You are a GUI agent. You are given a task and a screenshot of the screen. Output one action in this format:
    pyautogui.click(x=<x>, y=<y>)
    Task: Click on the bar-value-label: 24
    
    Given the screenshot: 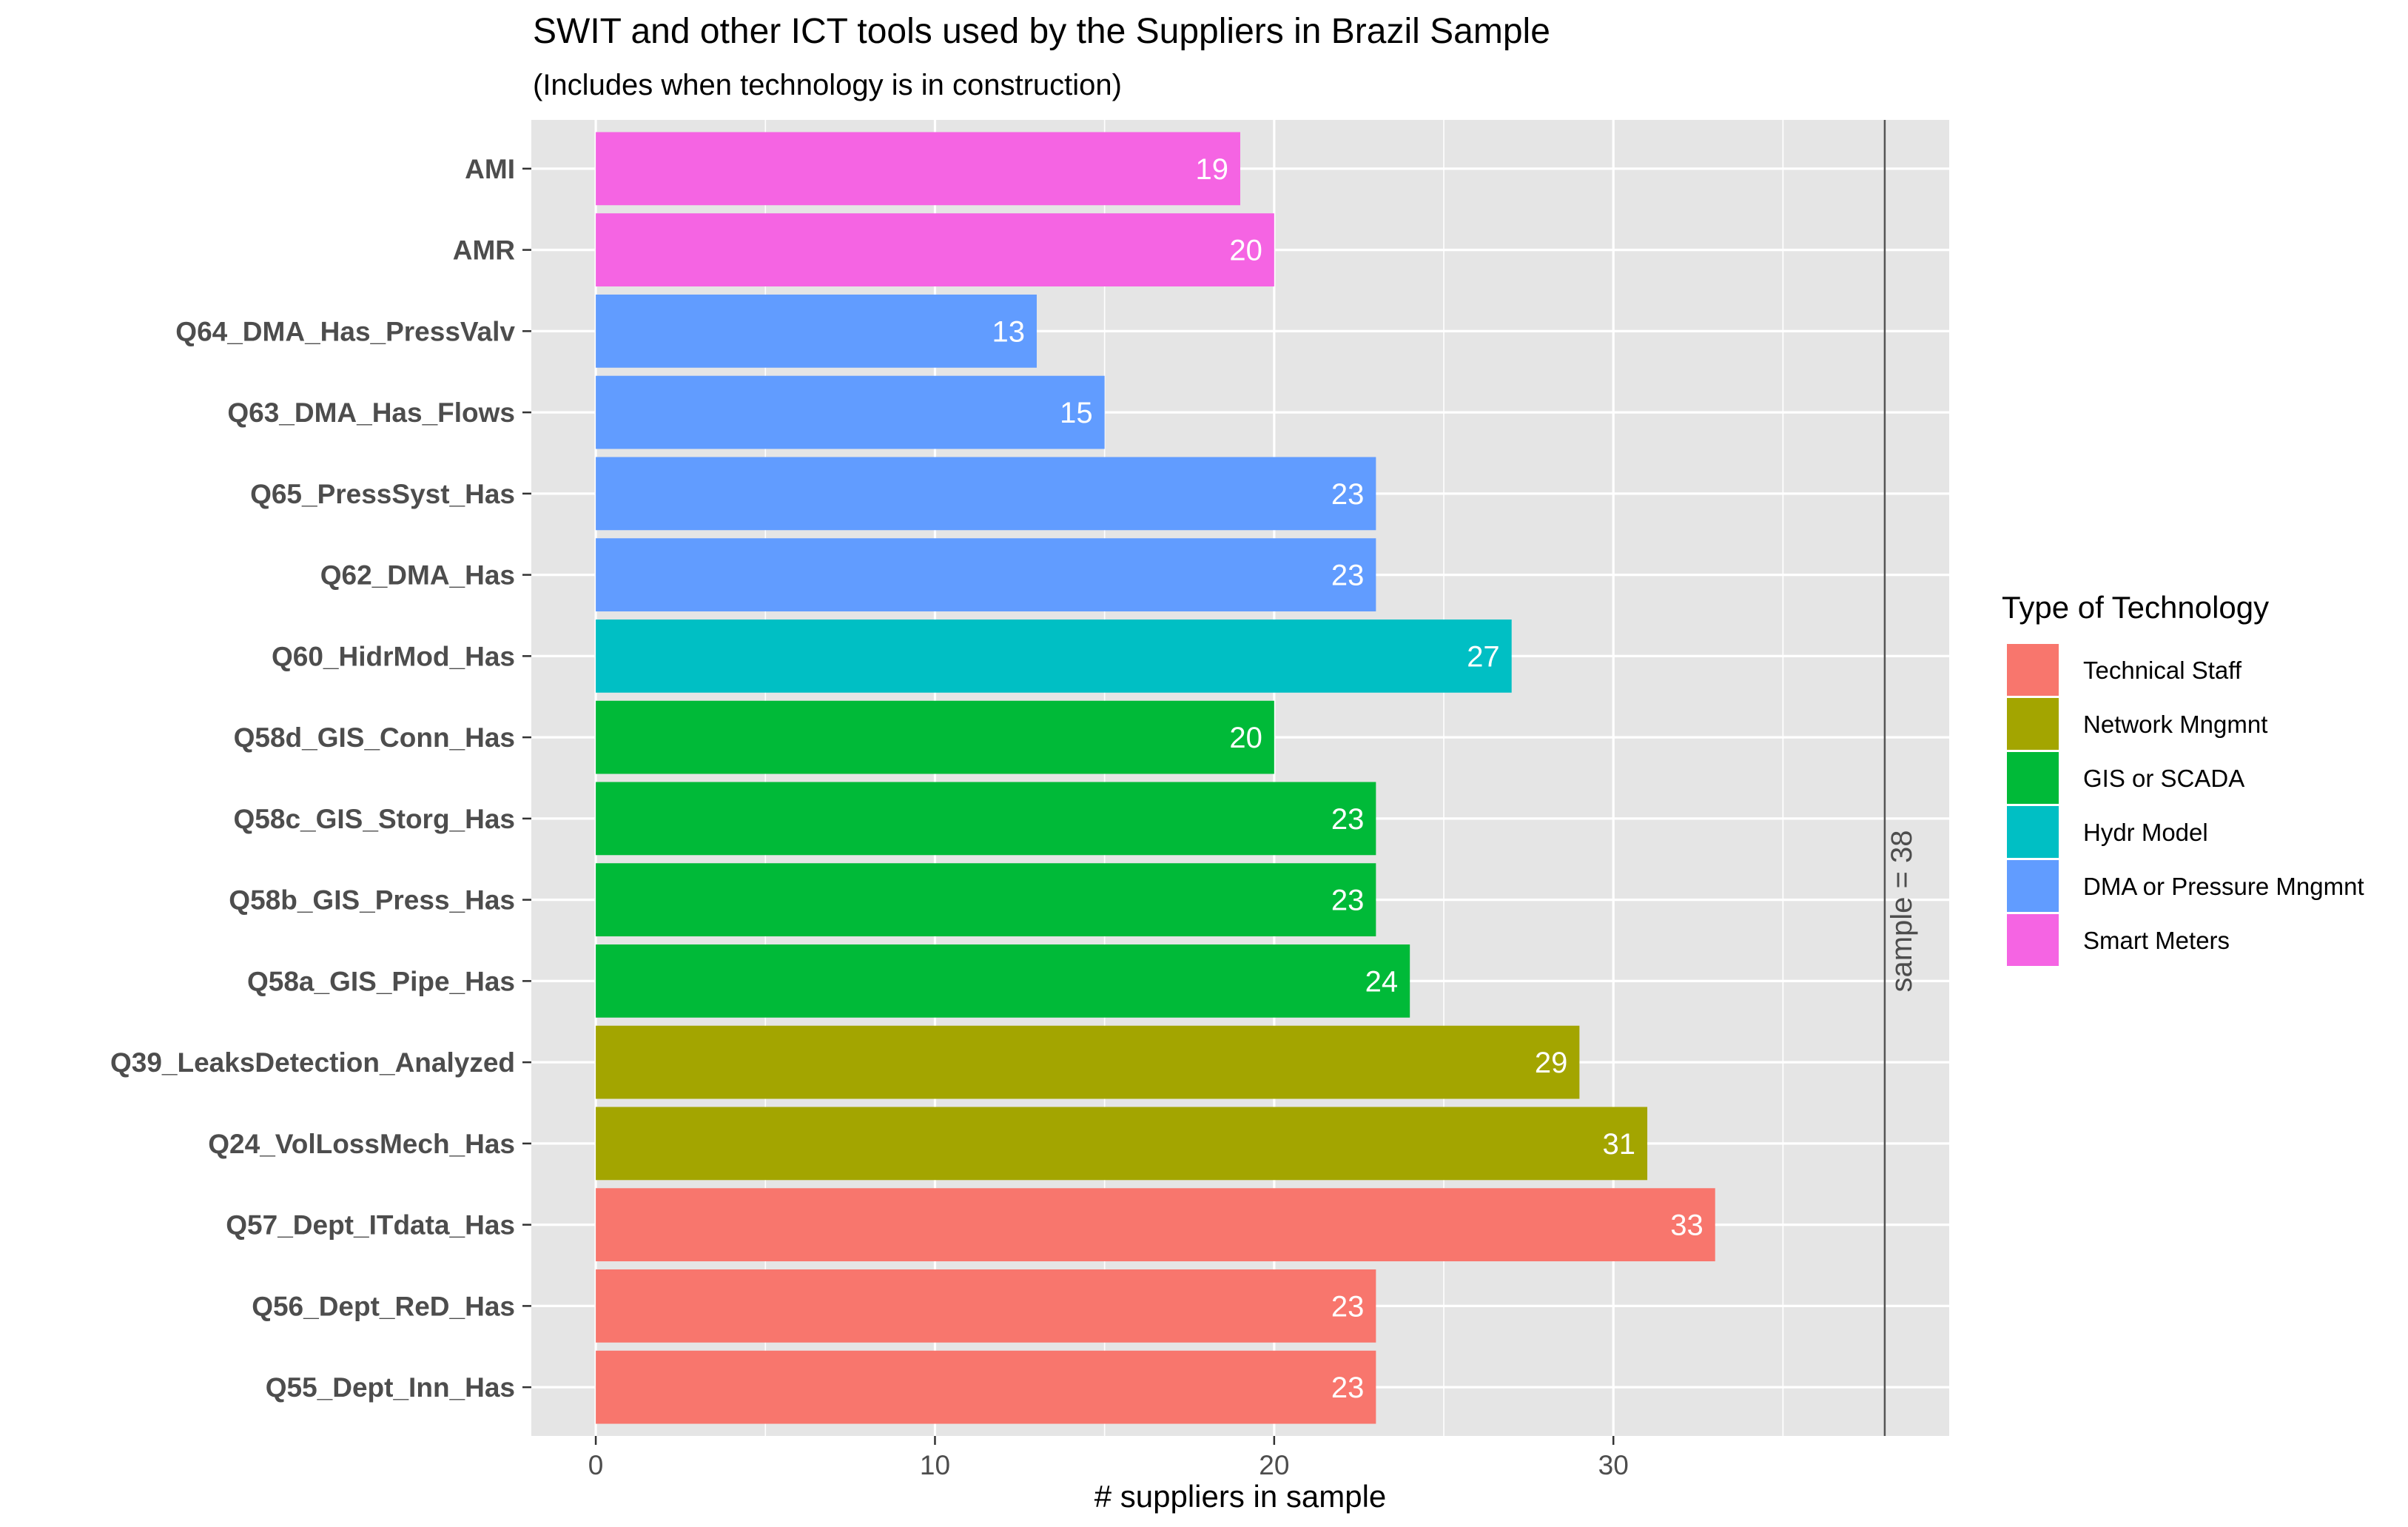 What is the action you would take?
    pyautogui.click(x=1382, y=981)
    